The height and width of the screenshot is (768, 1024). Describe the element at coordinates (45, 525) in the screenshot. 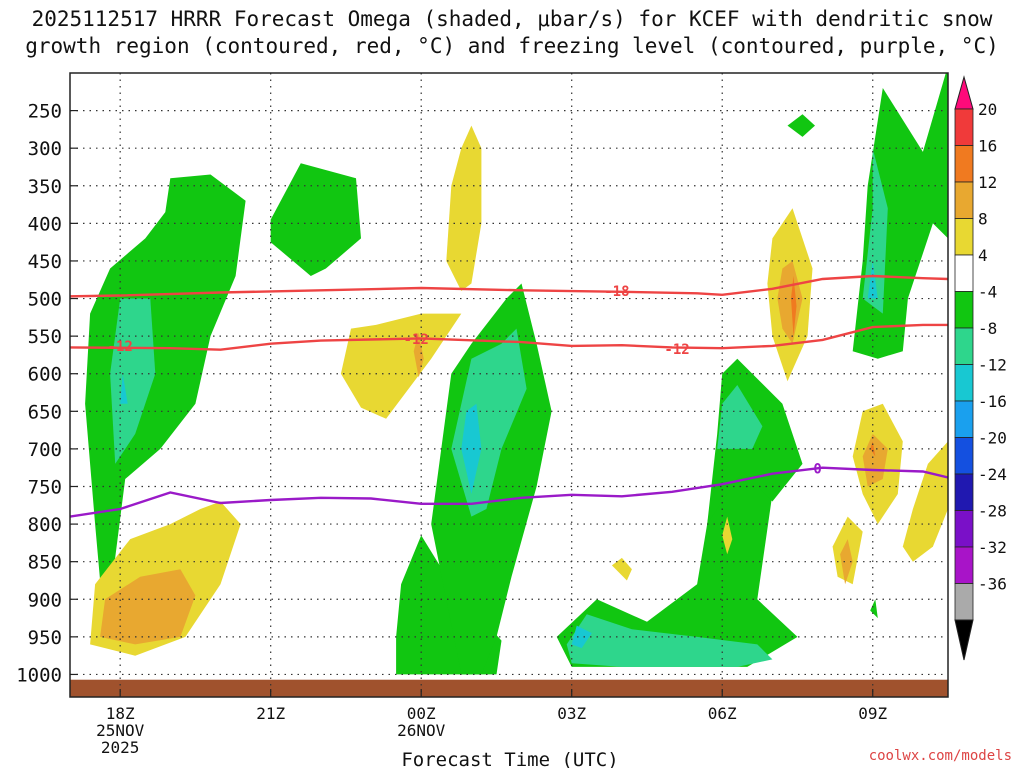

I see `y-tick-label-800: 800` at that location.